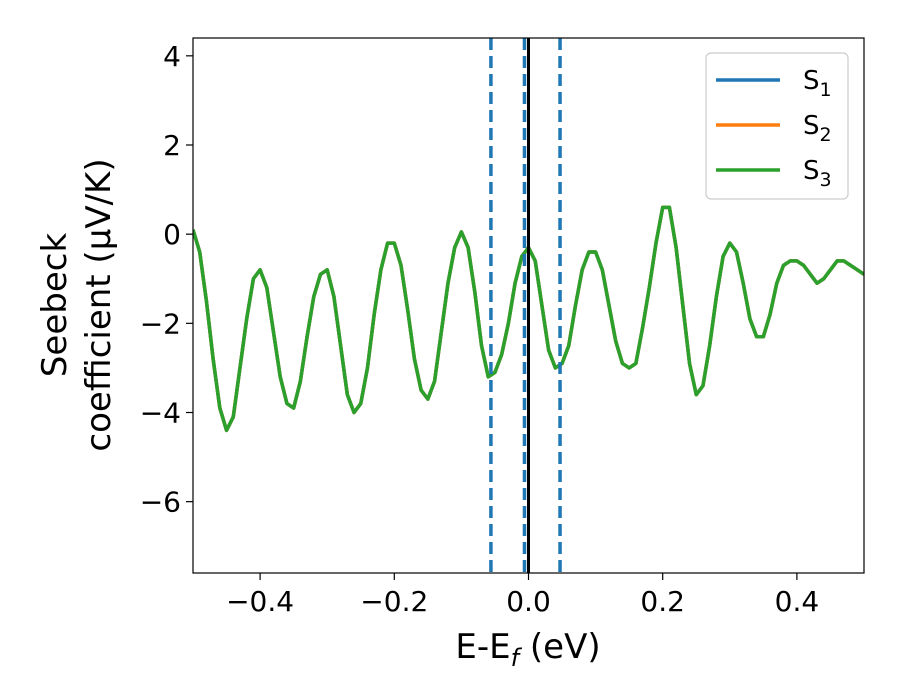 The image size is (900, 700). I want to click on legend-label-2: S2, so click(817, 128).